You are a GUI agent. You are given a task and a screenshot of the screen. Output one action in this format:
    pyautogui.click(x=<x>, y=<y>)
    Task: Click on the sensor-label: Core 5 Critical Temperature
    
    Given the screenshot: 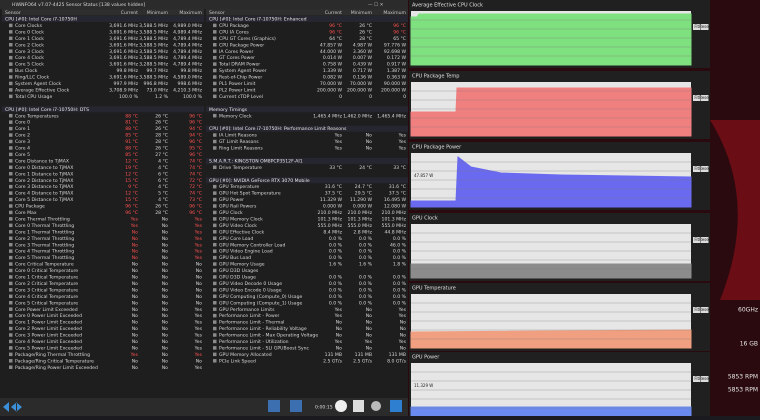 What is the action you would take?
    pyautogui.click(x=46, y=303)
    